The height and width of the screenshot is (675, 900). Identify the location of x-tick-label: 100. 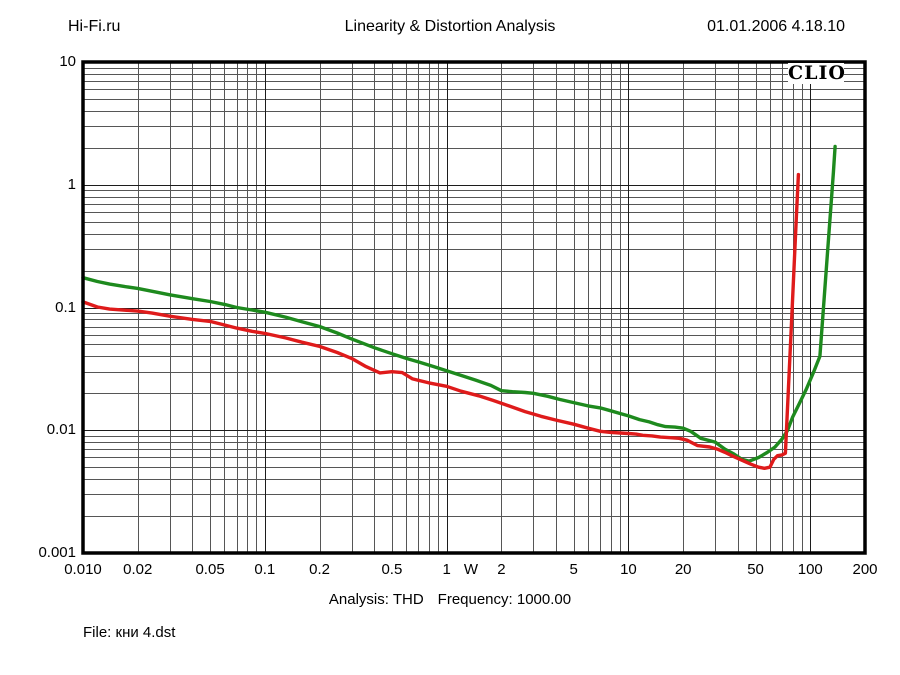
(810, 569).